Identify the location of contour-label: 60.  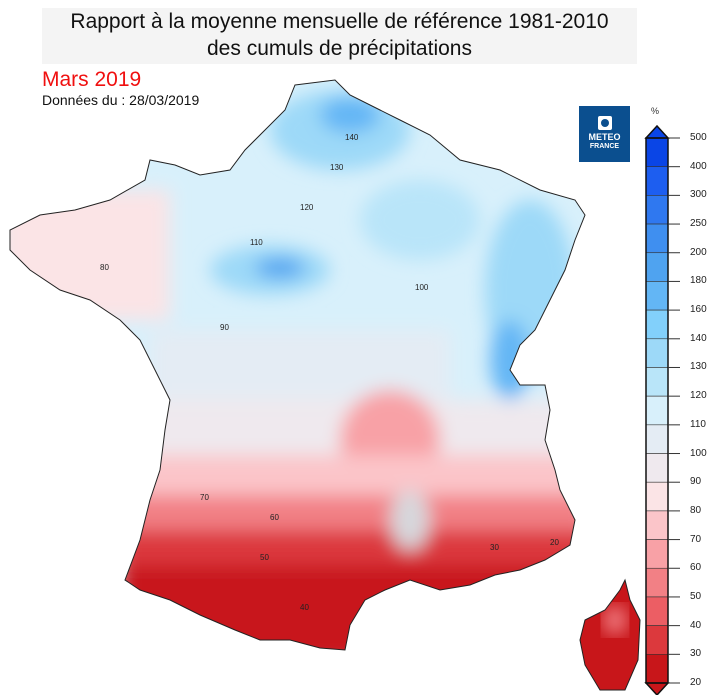
(274, 517).